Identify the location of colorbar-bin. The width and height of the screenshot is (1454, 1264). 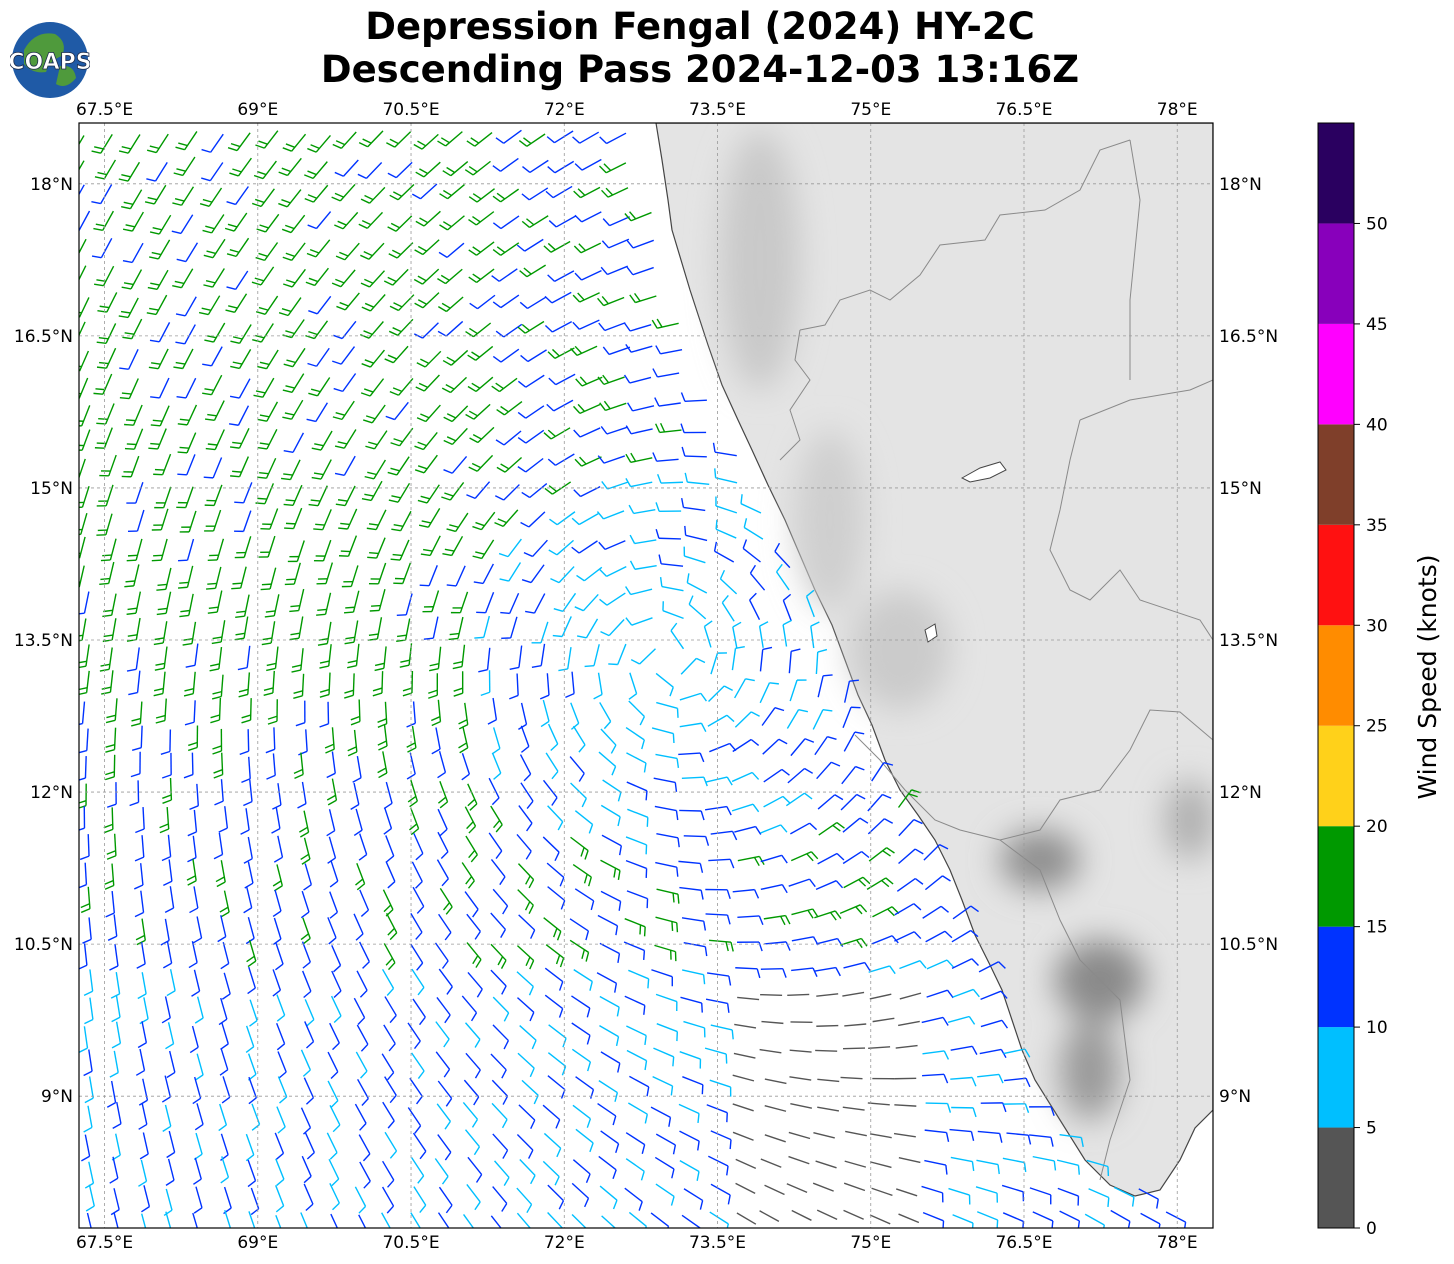
(1336, 273).